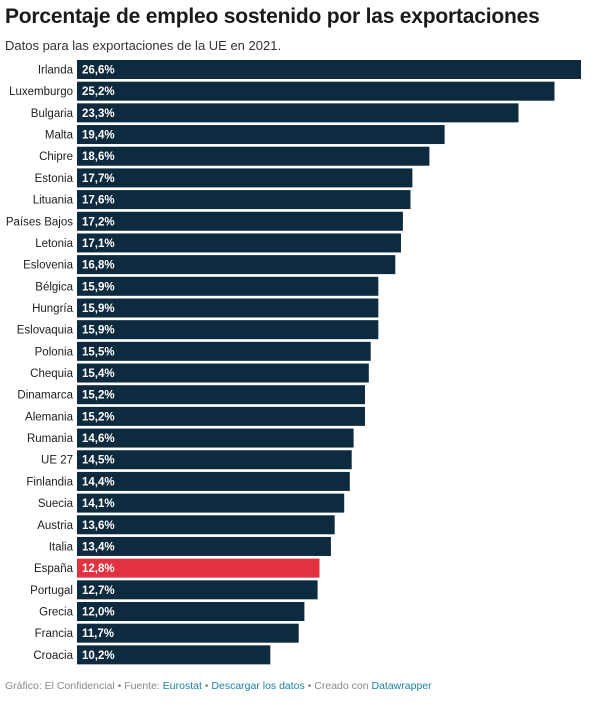 This screenshot has height=719, width=603. Describe the element at coordinates (98, 504) in the screenshot. I see `value-label: 14,1%` at that location.